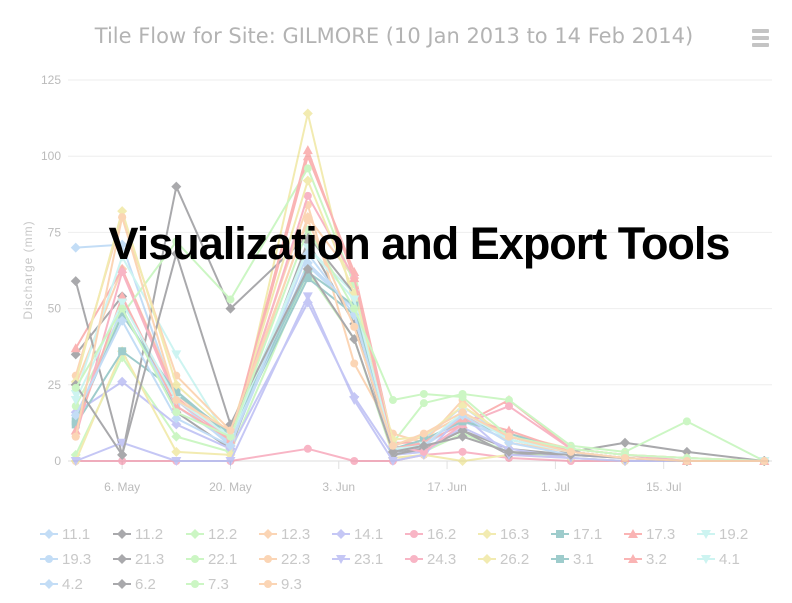 This screenshot has width=792, height=603. I want to click on legend-item-21-3: 21.3, so click(149, 559).